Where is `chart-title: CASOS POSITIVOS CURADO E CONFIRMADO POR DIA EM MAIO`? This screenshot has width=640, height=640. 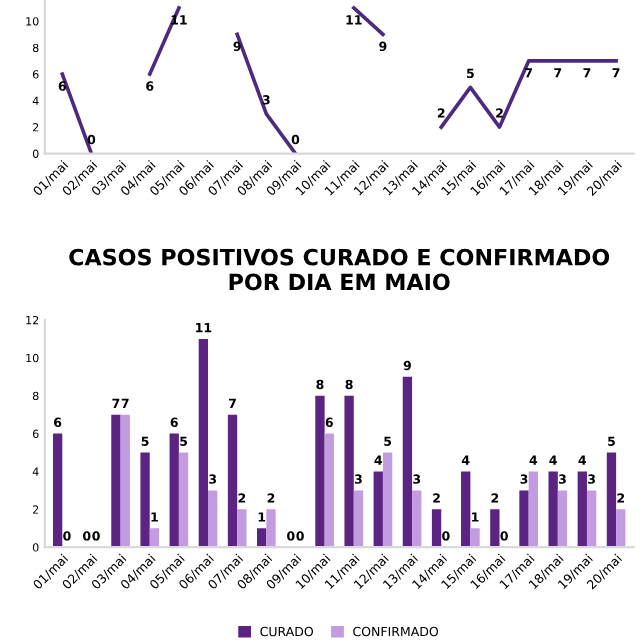 chart-title: CASOS POSITIVOS CURADO E CONFIRMADO POR DIA EM MAIO is located at coordinates (339, 269).